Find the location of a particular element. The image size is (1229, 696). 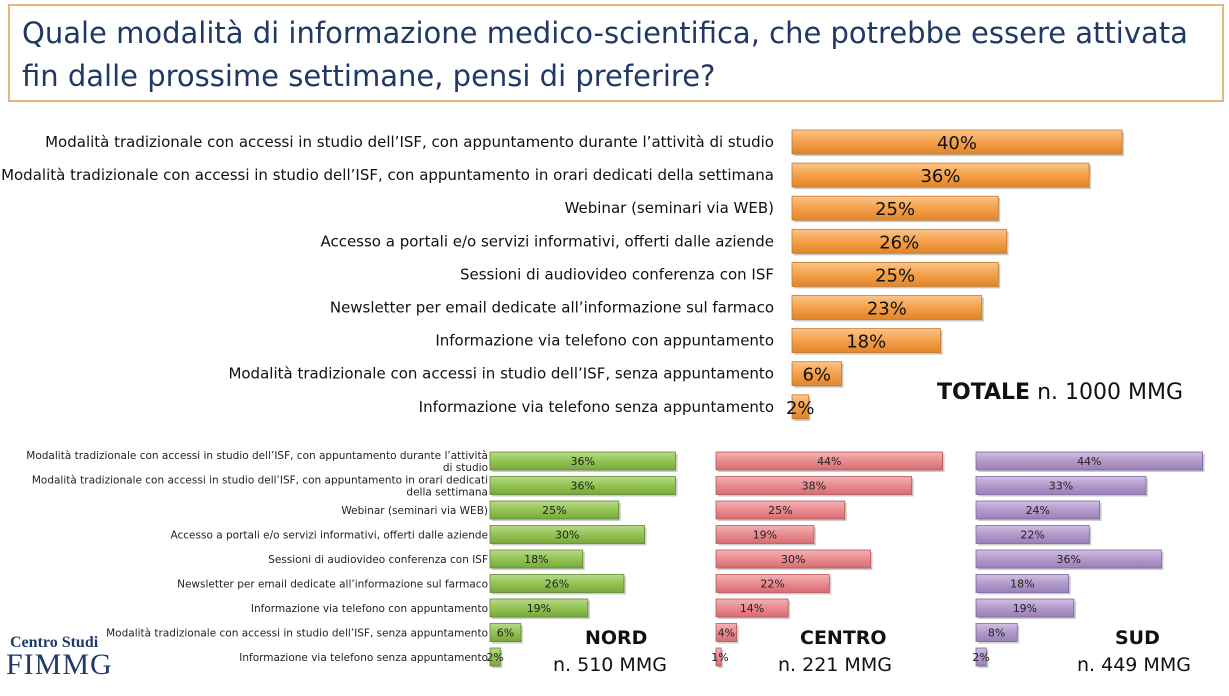

centro-value-label: 1% is located at coordinates (719, 657).